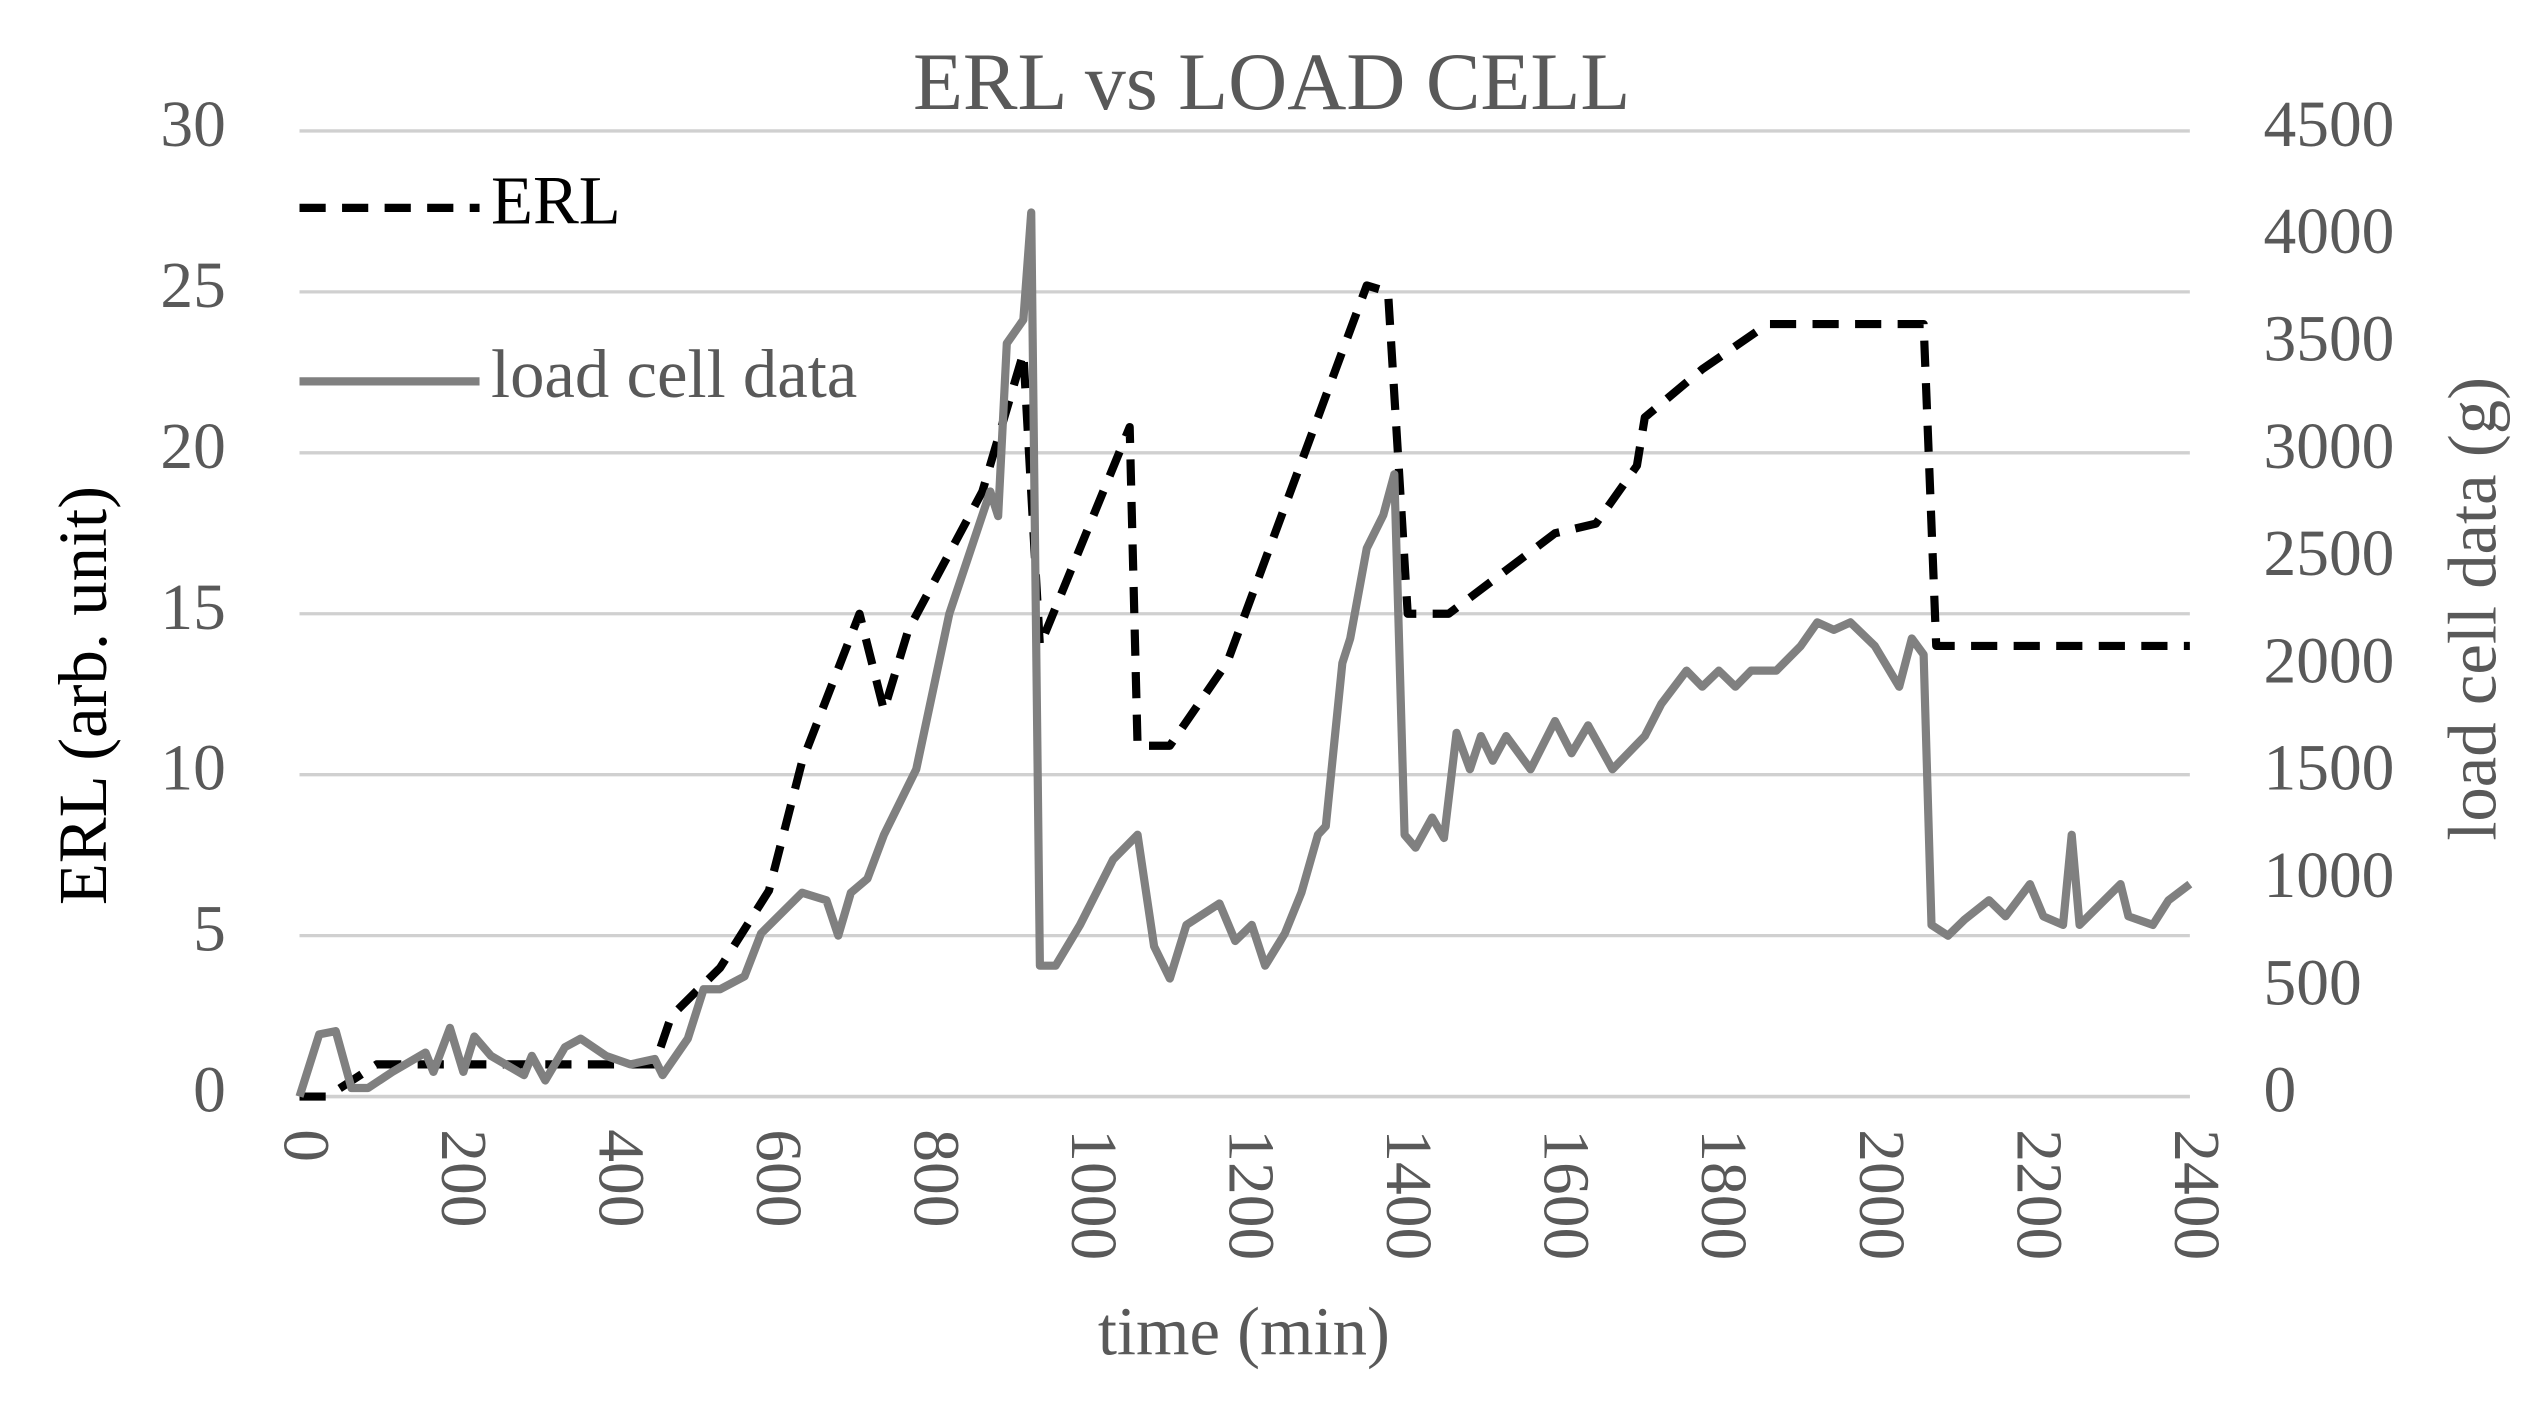 The image size is (2545, 1401). What do you see at coordinates (305, 1145) in the screenshot?
I see `x-tick-label: 0` at bounding box center [305, 1145].